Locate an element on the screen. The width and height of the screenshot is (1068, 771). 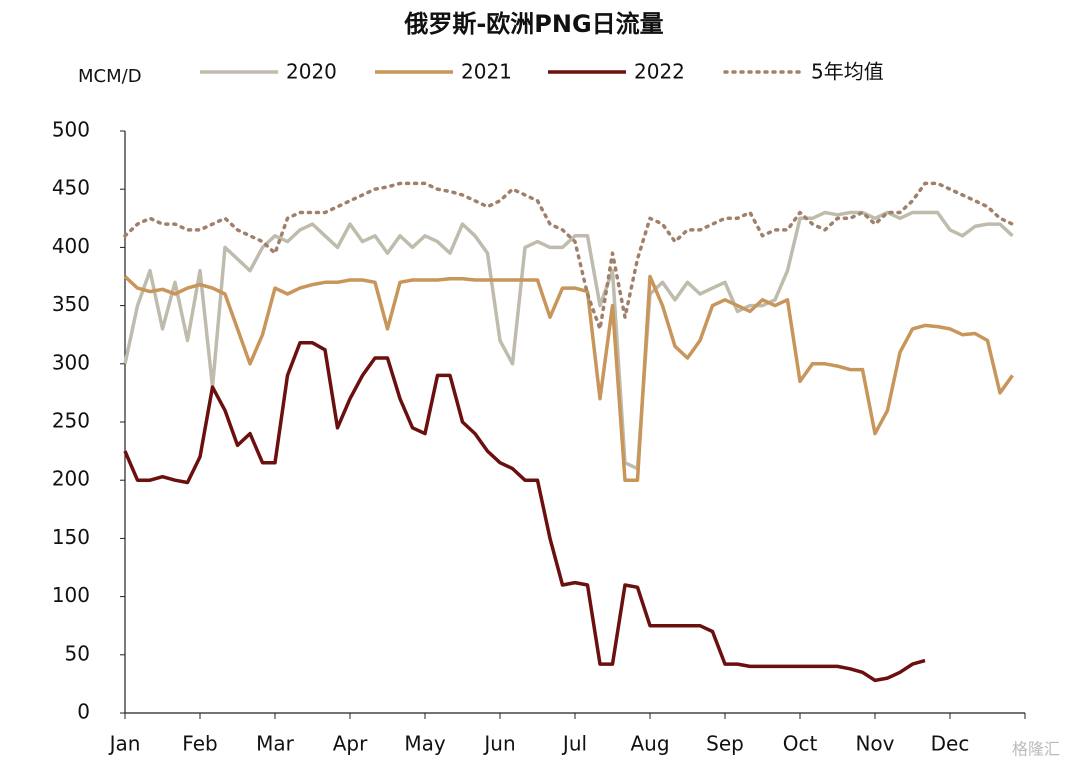
y-tick-label: 250 is located at coordinates (71, 421).